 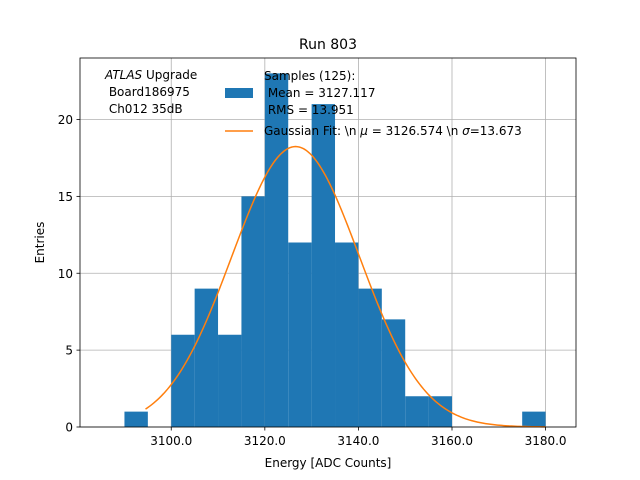 What do you see at coordinates (546, 441) in the screenshot?
I see `x-tick-label: 3180.0` at bounding box center [546, 441].